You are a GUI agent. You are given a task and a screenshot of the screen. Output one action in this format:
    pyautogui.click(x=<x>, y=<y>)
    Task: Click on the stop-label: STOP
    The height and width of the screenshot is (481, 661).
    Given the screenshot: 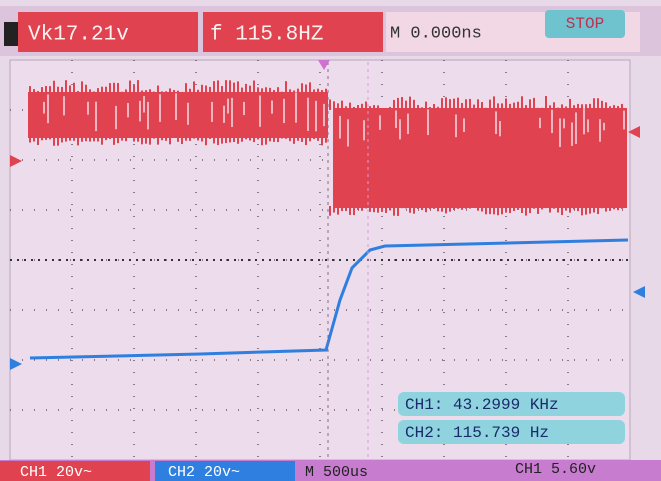 What is the action you would take?
    pyautogui.click(x=585, y=24)
    